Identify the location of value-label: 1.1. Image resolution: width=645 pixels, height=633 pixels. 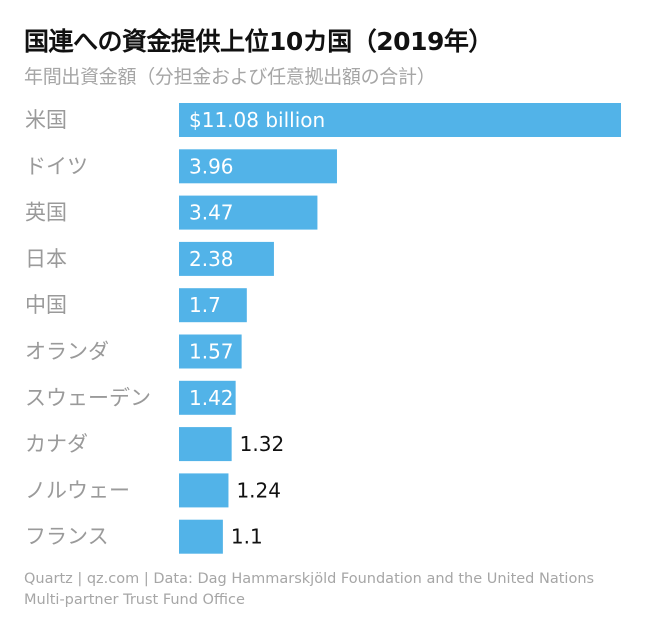
(247, 537).